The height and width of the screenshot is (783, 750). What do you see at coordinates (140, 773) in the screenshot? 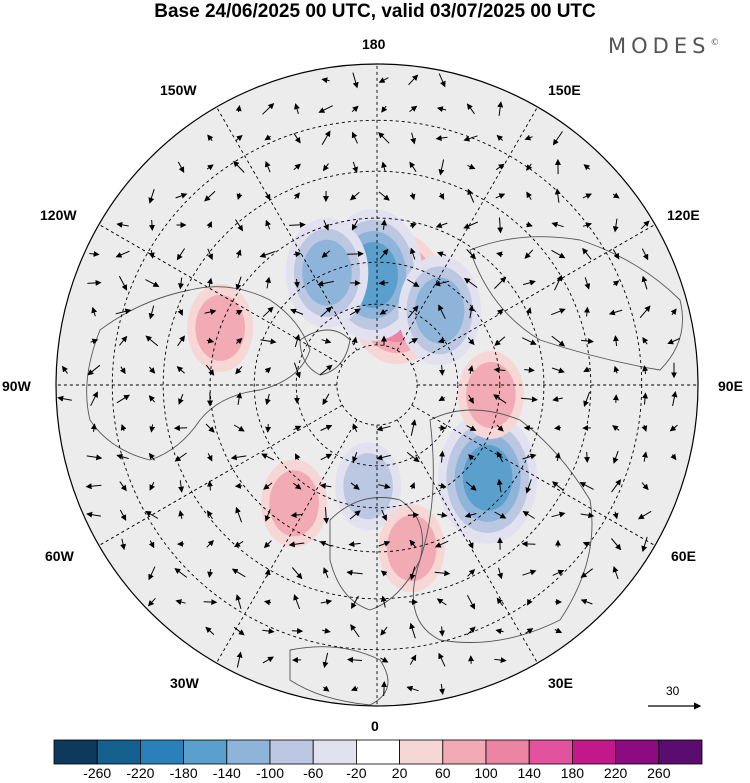
I see `colorbar-tick-label: -220` at bounding box center [140, 773].